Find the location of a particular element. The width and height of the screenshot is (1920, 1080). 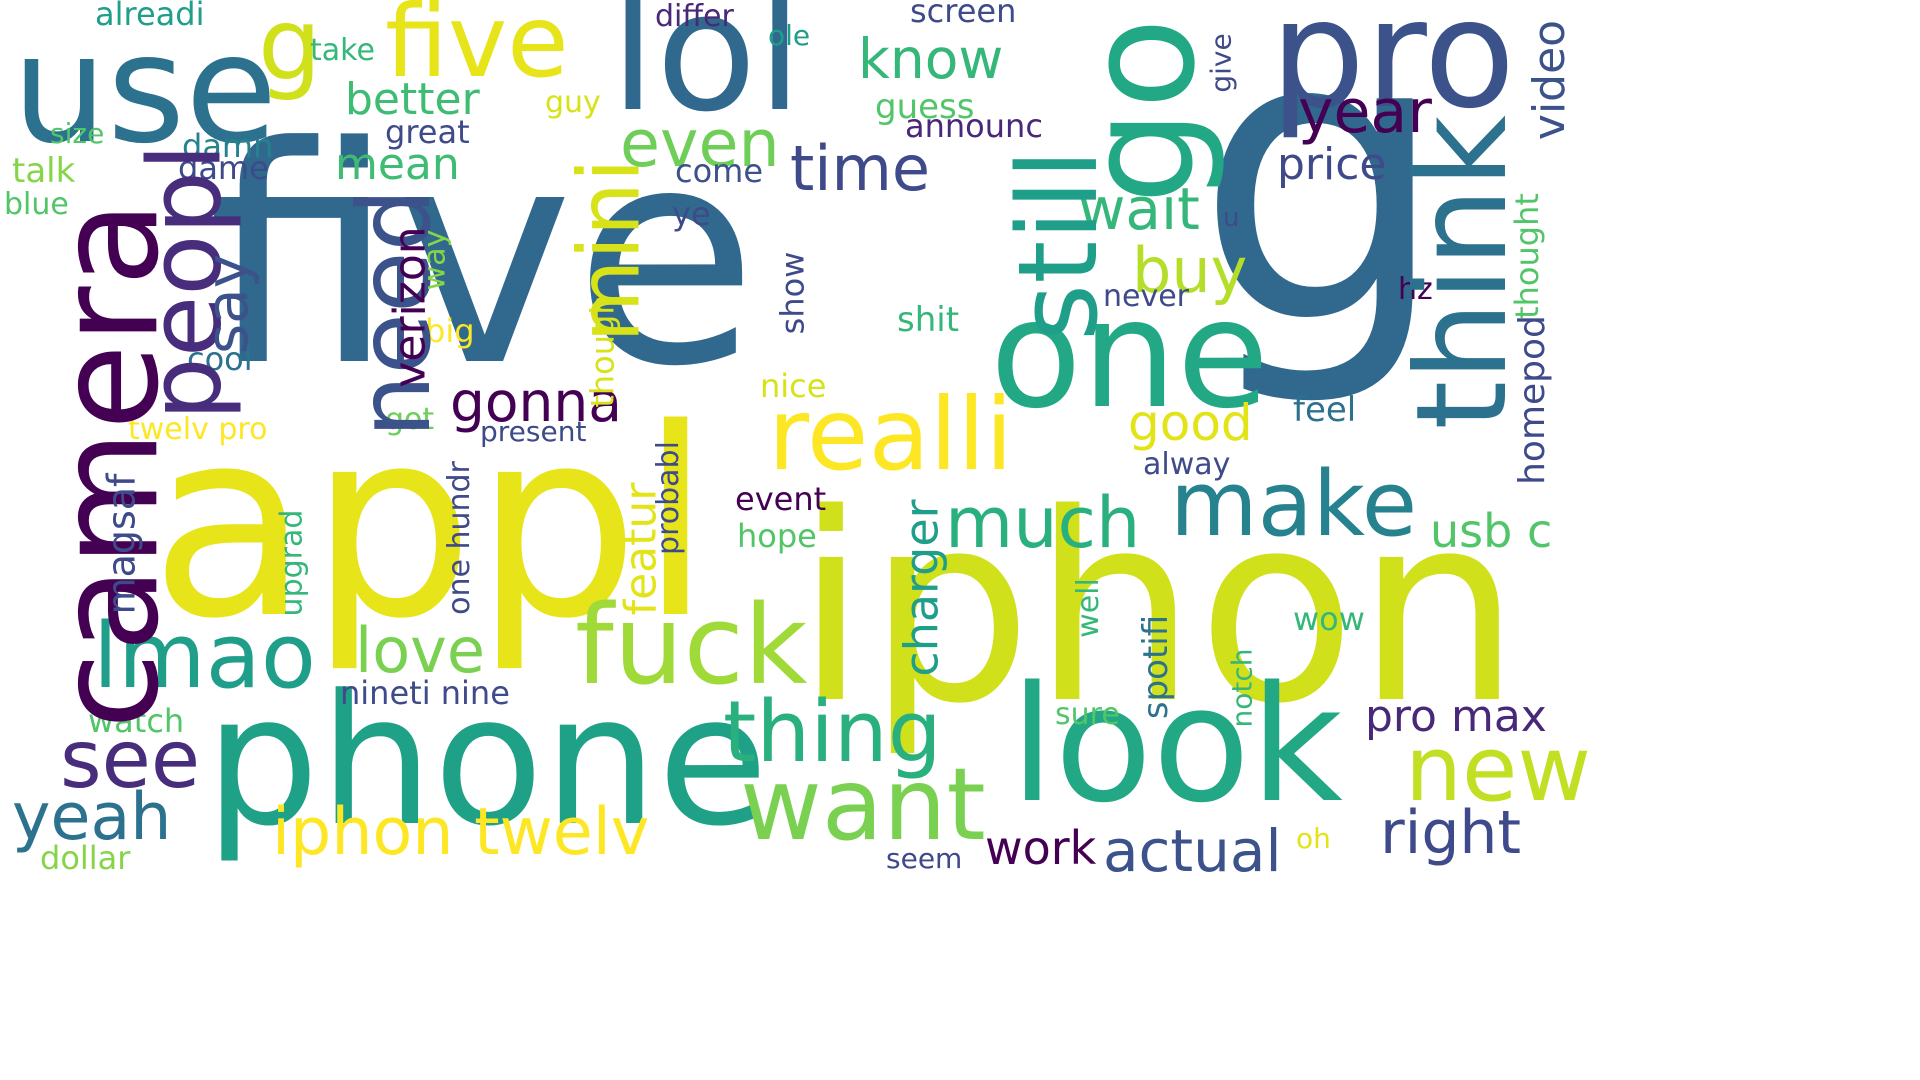

word-time: time is located at coordinates (860, 168).